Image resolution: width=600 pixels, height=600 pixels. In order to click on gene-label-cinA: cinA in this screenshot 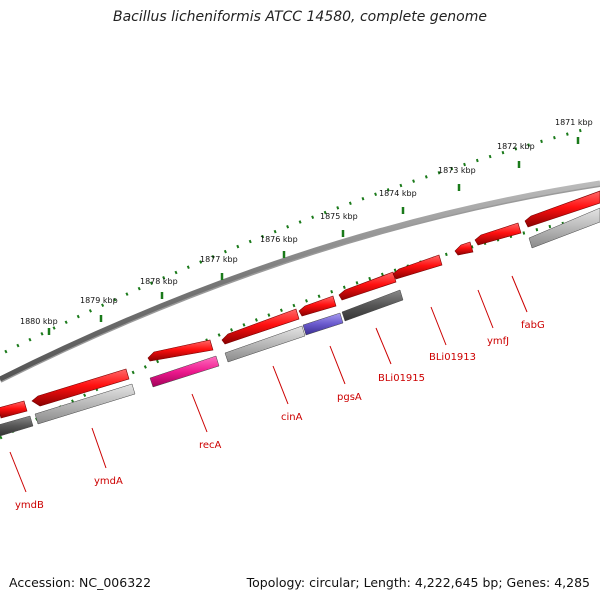, I will do `click(292, 417)`.